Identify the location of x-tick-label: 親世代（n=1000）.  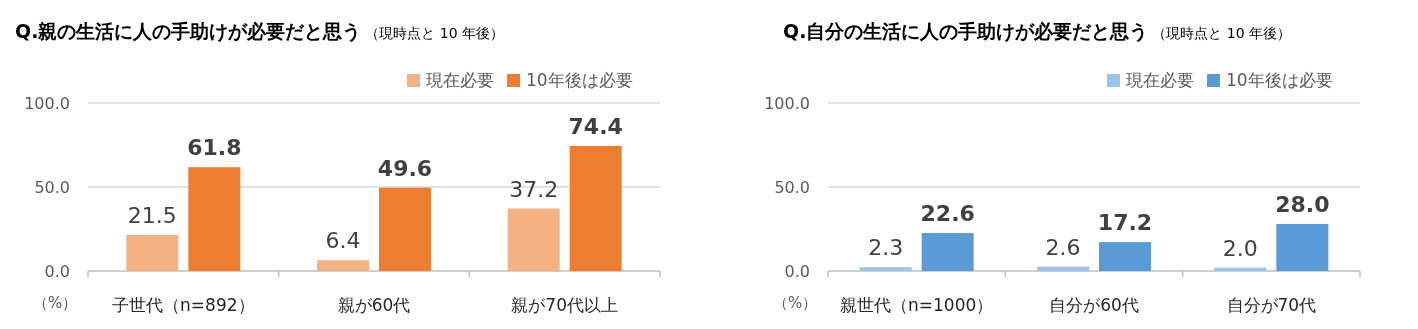
(917, 305).